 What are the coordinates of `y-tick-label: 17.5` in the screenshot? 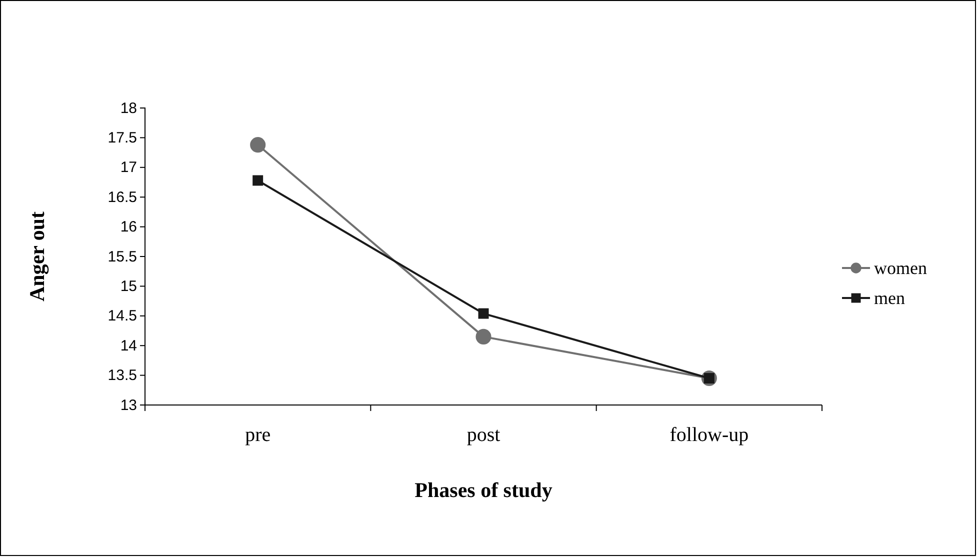 It's located at (122, 138).